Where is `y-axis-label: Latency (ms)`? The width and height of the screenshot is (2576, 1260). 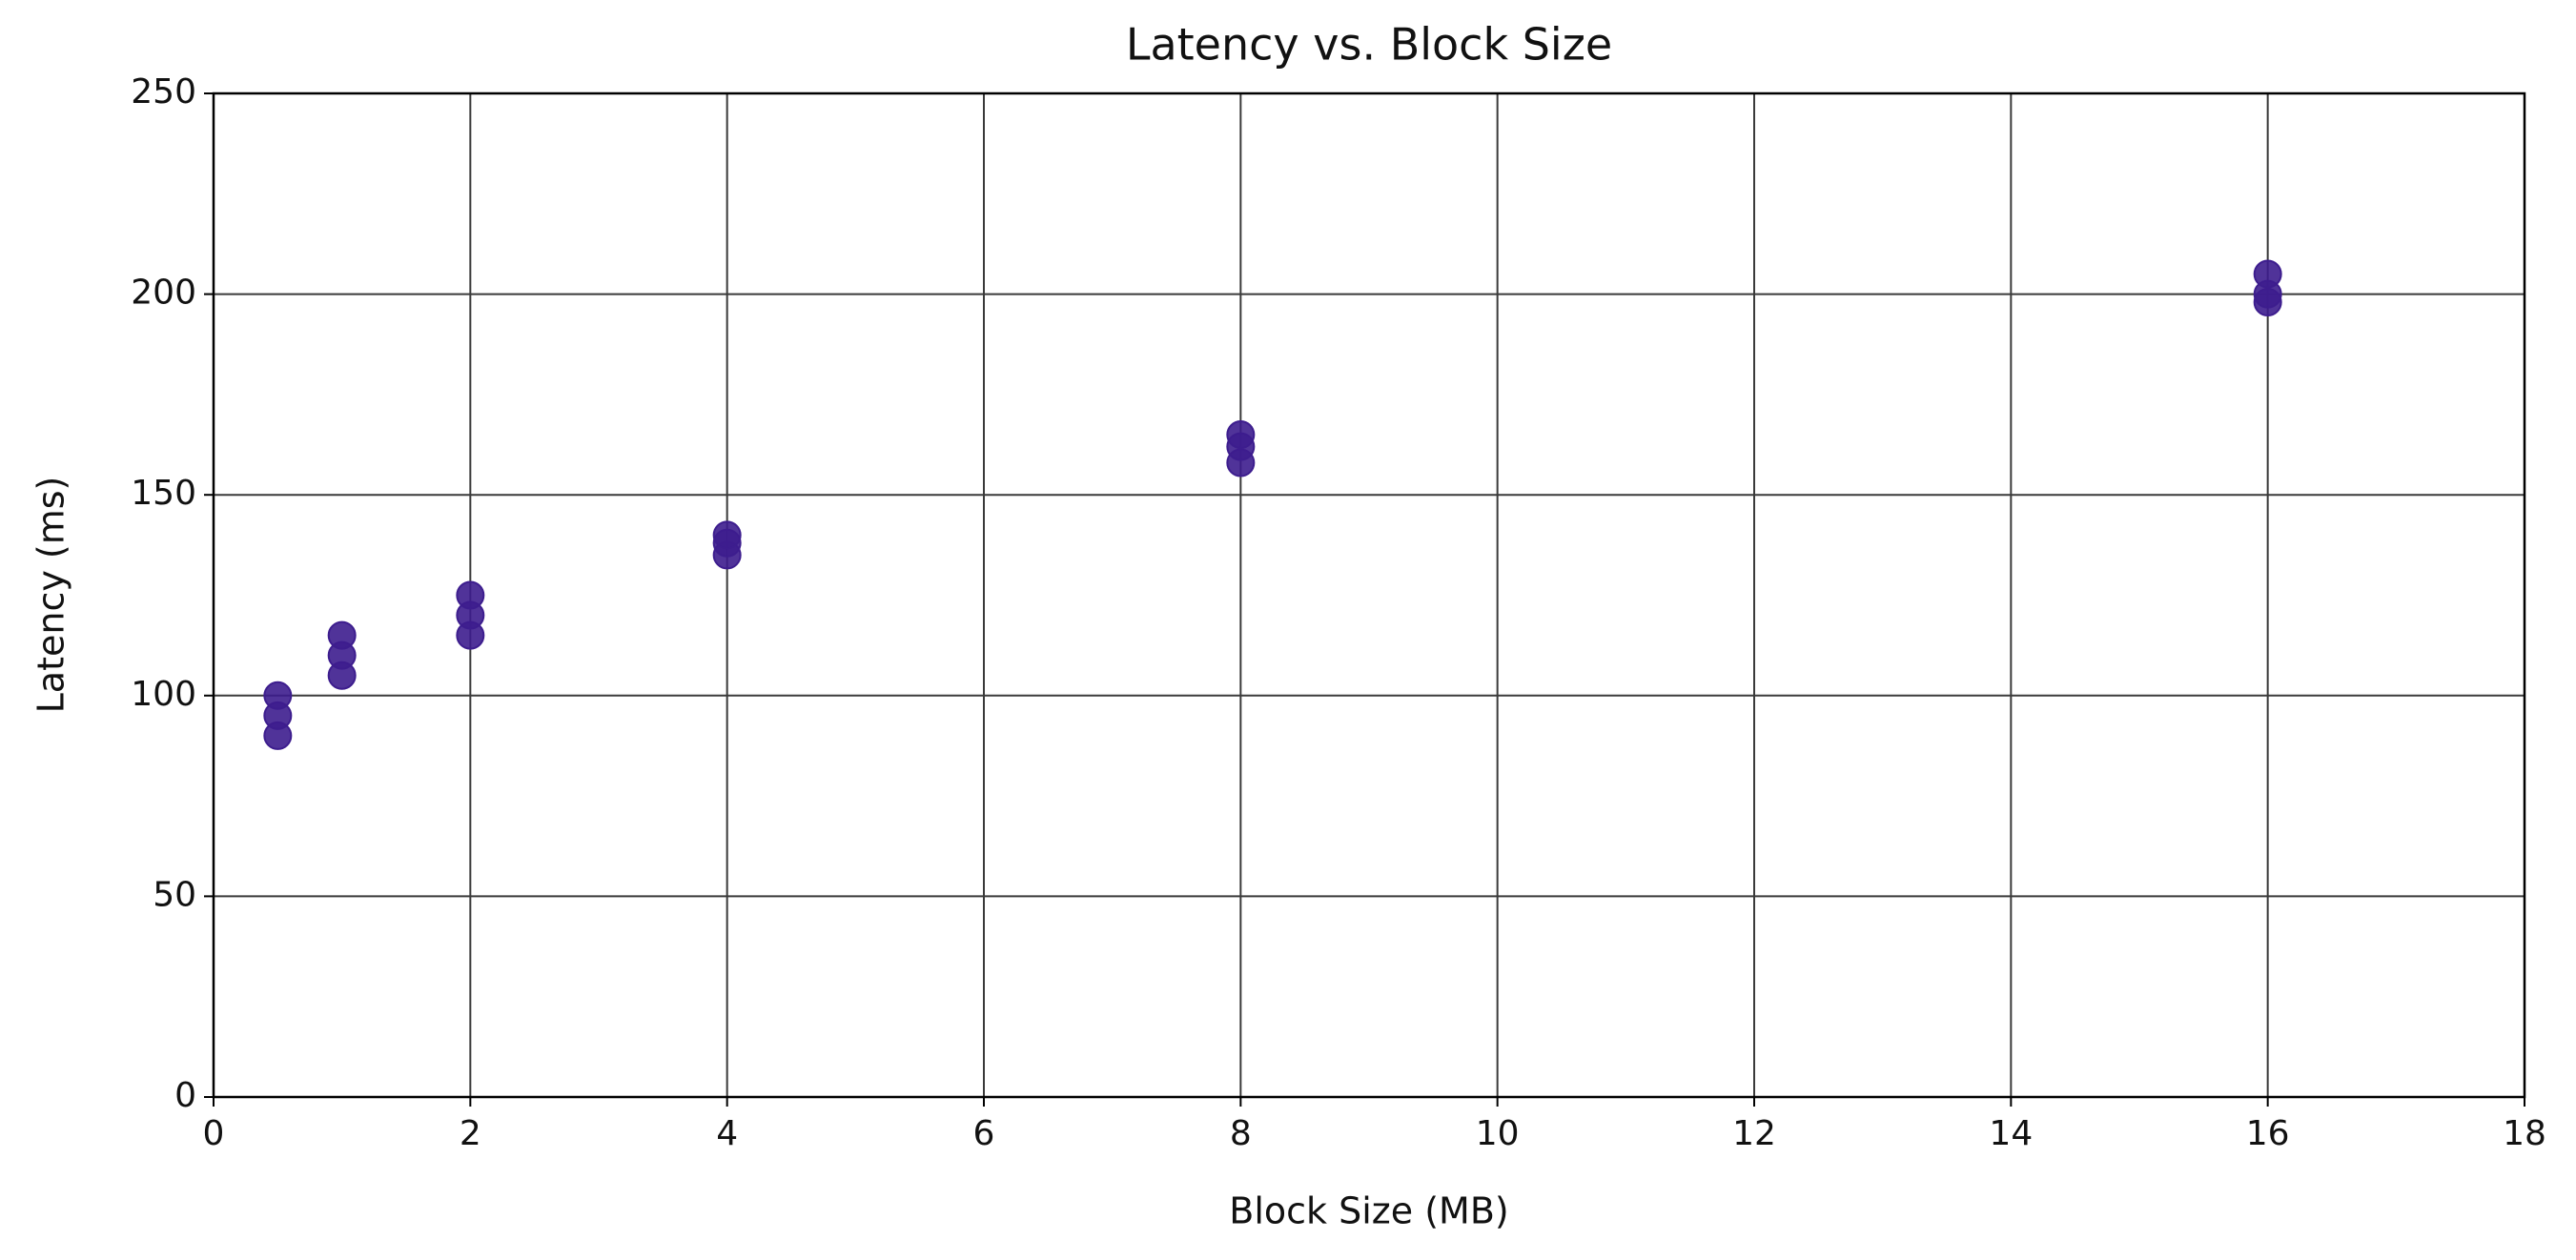
y-axis-label: Latency (ms) is located at coordinates (51, 595).